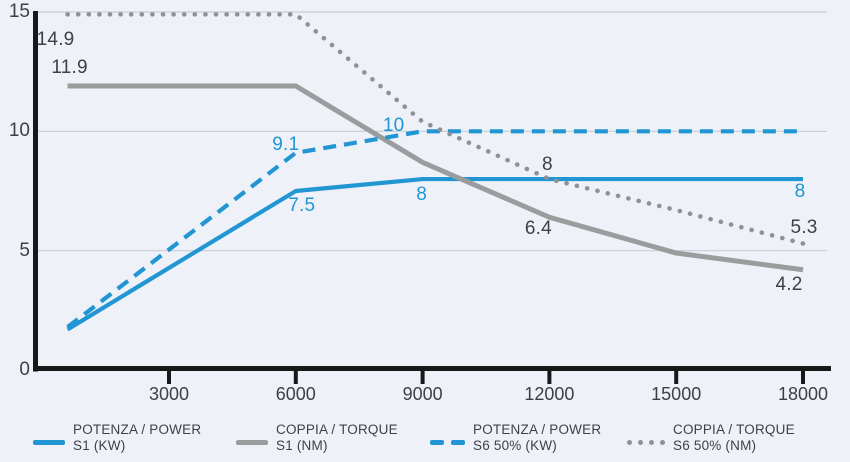  Describe the element at coordinates (804, 227) in the screenshot. I see `data-label: 5.3` at that location.